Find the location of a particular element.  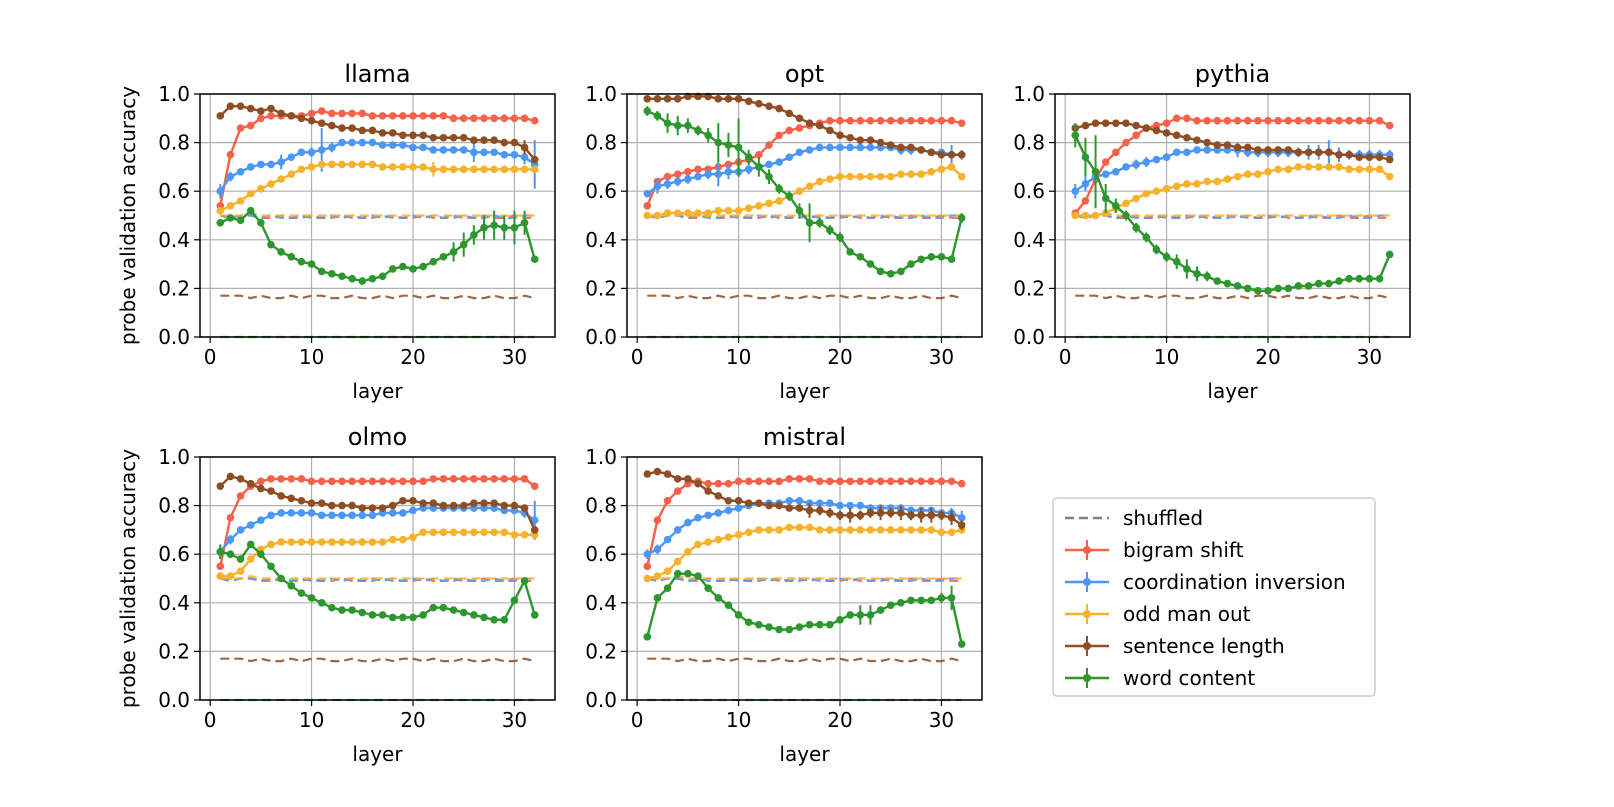

y-tick-label: 0.0 is located at coordinates (601, 700).